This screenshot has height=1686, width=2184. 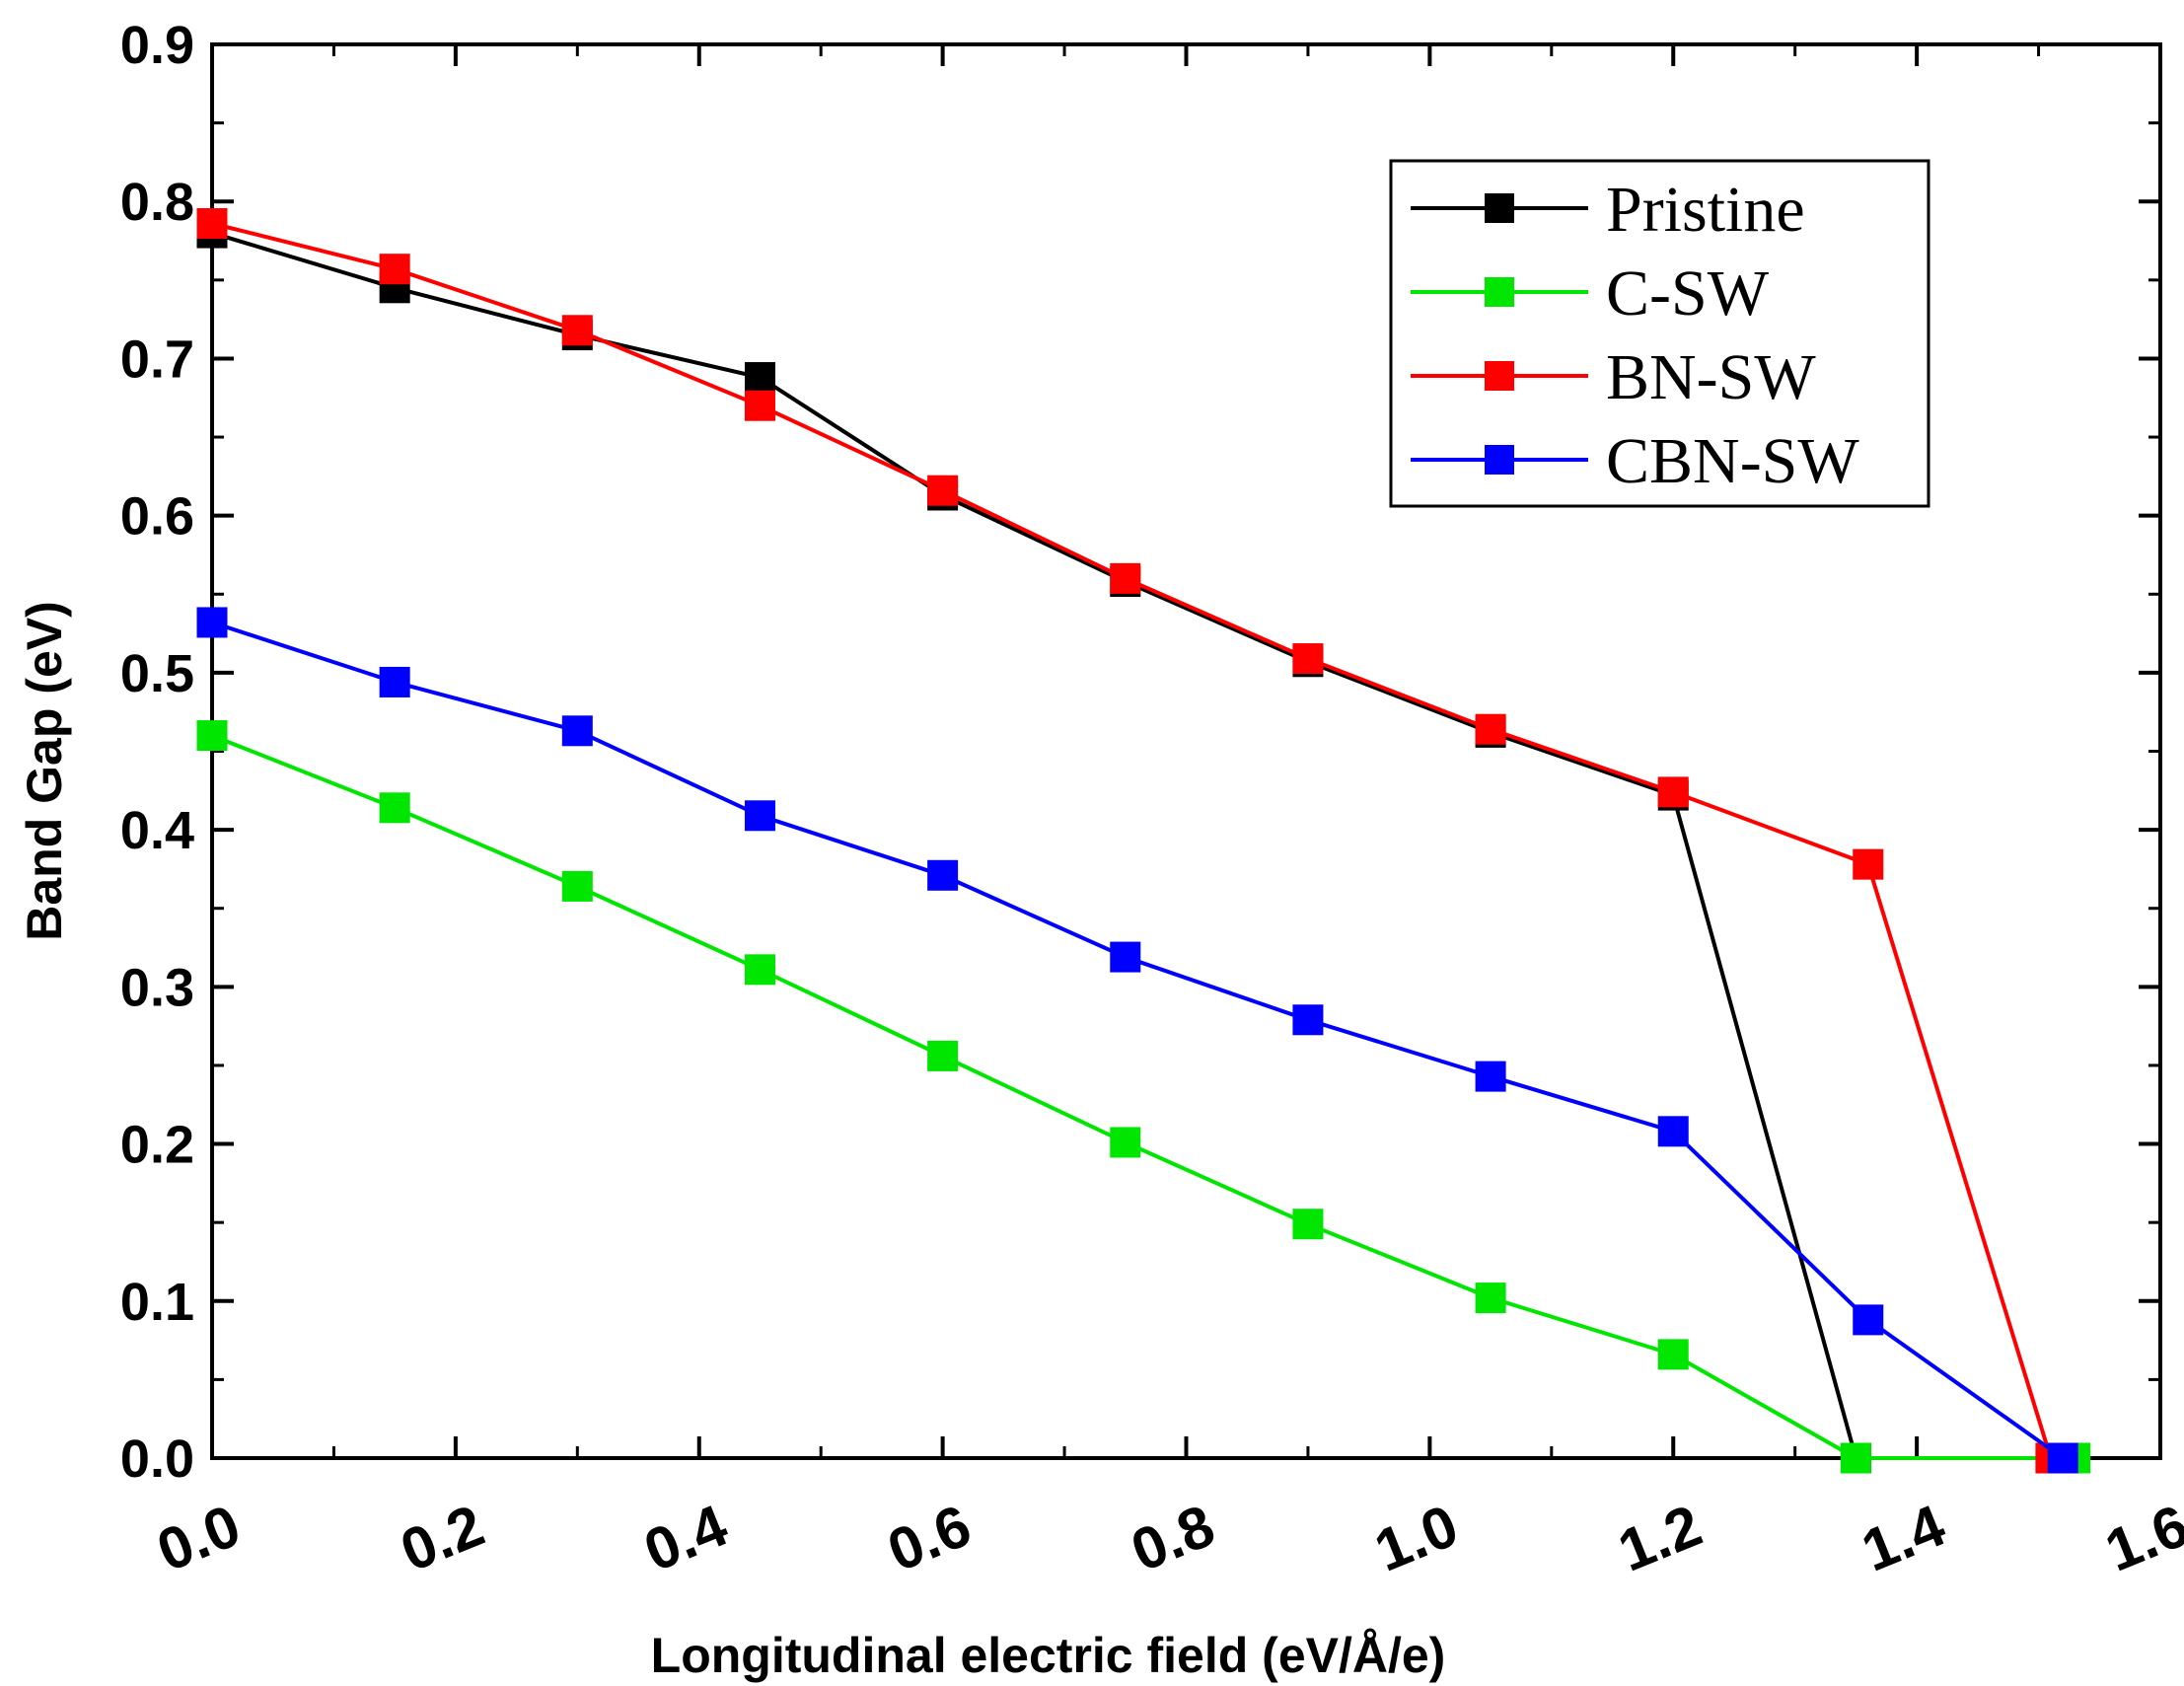 I want to click on x-tick-label: 0.4, so click(x=686, y=1538).